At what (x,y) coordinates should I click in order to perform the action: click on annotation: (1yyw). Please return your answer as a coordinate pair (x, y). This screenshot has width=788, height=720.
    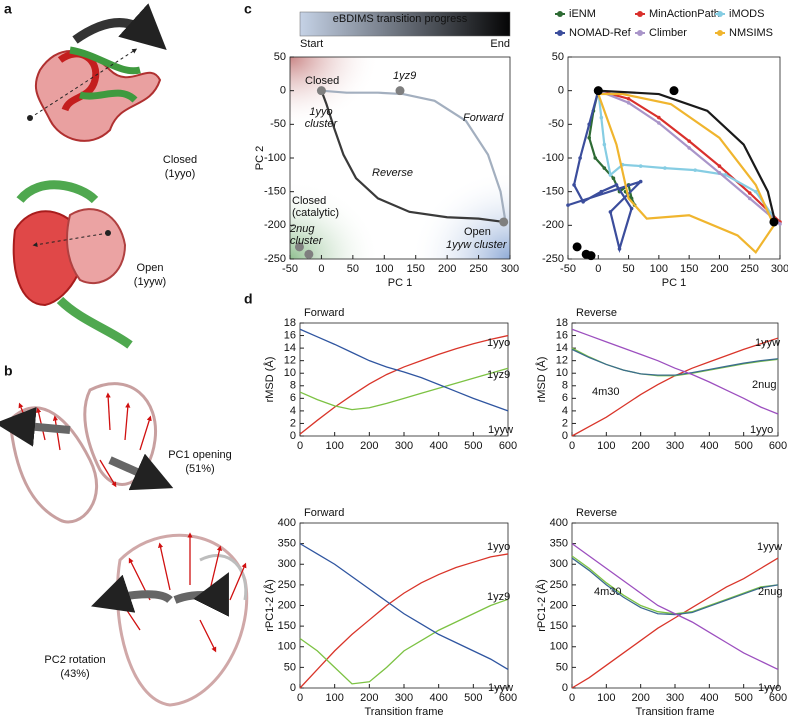
    Looking at the image, I should click on (150, 282).